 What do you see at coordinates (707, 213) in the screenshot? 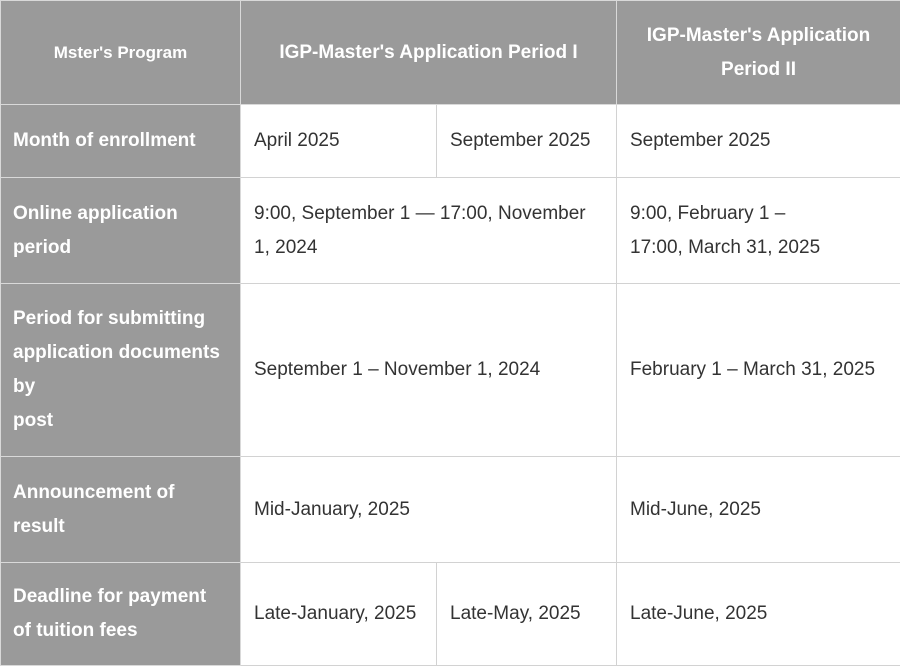
I see `period2-online-start: 9:00, February 1 –` at bounding box center [707, 213].